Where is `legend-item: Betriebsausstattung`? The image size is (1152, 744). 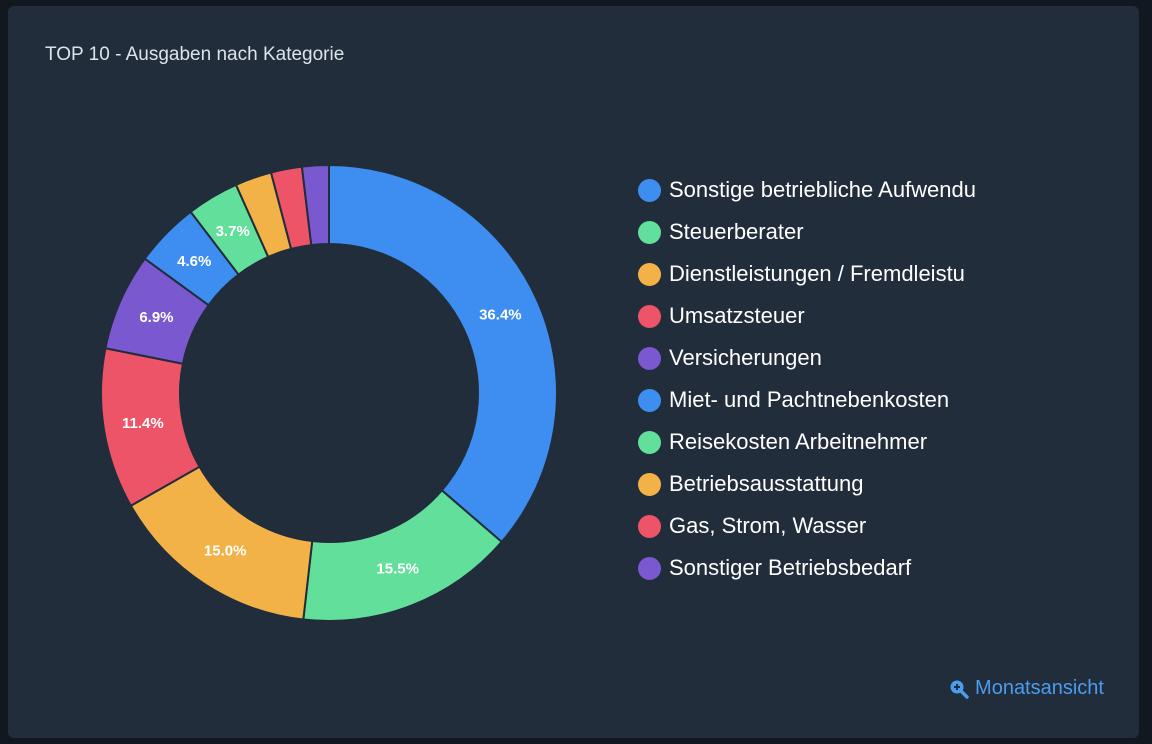
legend-item: Betriebsausstattung is located at coordinates (807, 484).